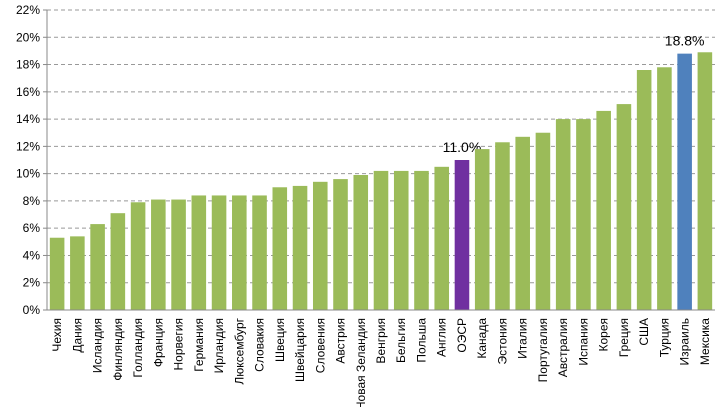  What do you see at coordinates (502, 341) in the screenshot?
I see `x-tick-label: Эстония` at bounding box center [502, 341].